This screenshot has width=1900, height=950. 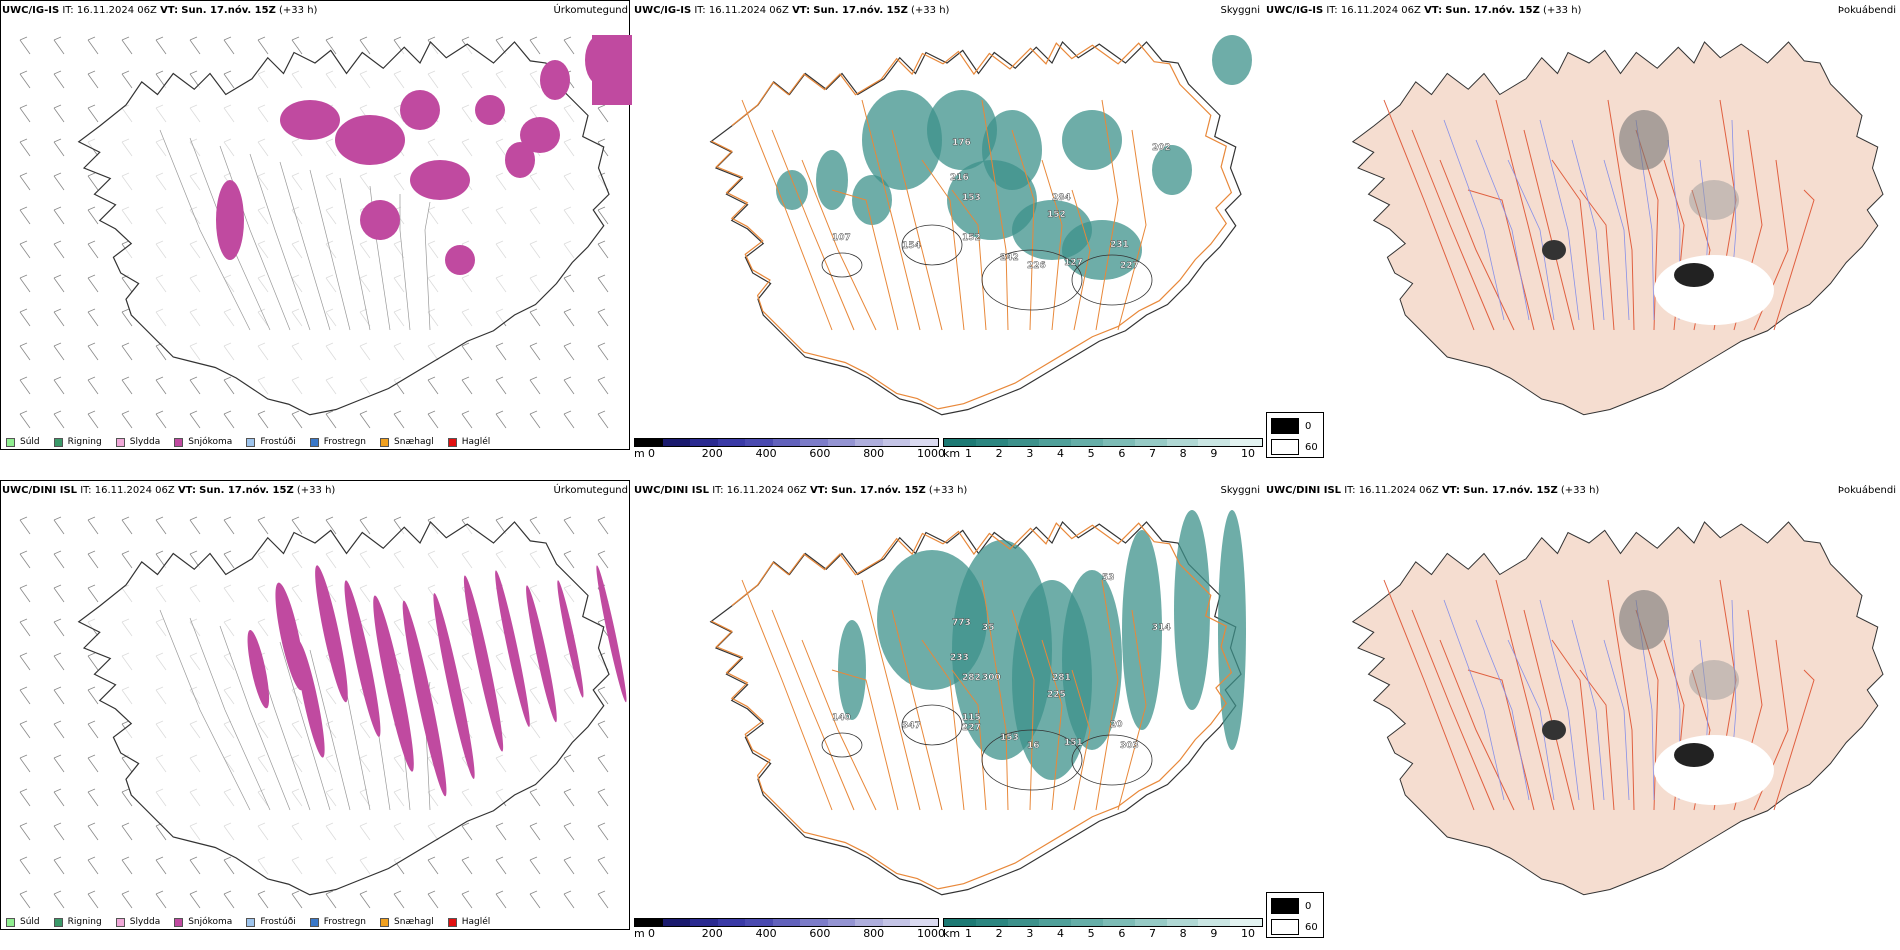 What do you see at coordinates (30, 442) in the screenshot?
I see `legend-label: Súld` at bounding box center [30, 442].